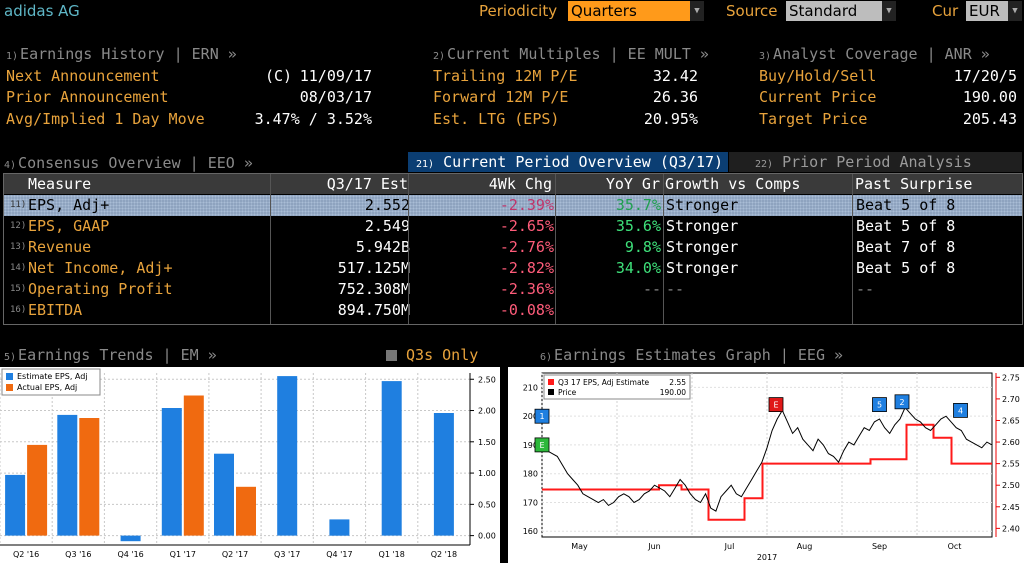 Image resolution: width=1024 pixels, height=563 pixels. What do you see at coordinates (818, 97) in the screenshot?
I see `current-price-label: Current Price` at bounding box center [818, 97].